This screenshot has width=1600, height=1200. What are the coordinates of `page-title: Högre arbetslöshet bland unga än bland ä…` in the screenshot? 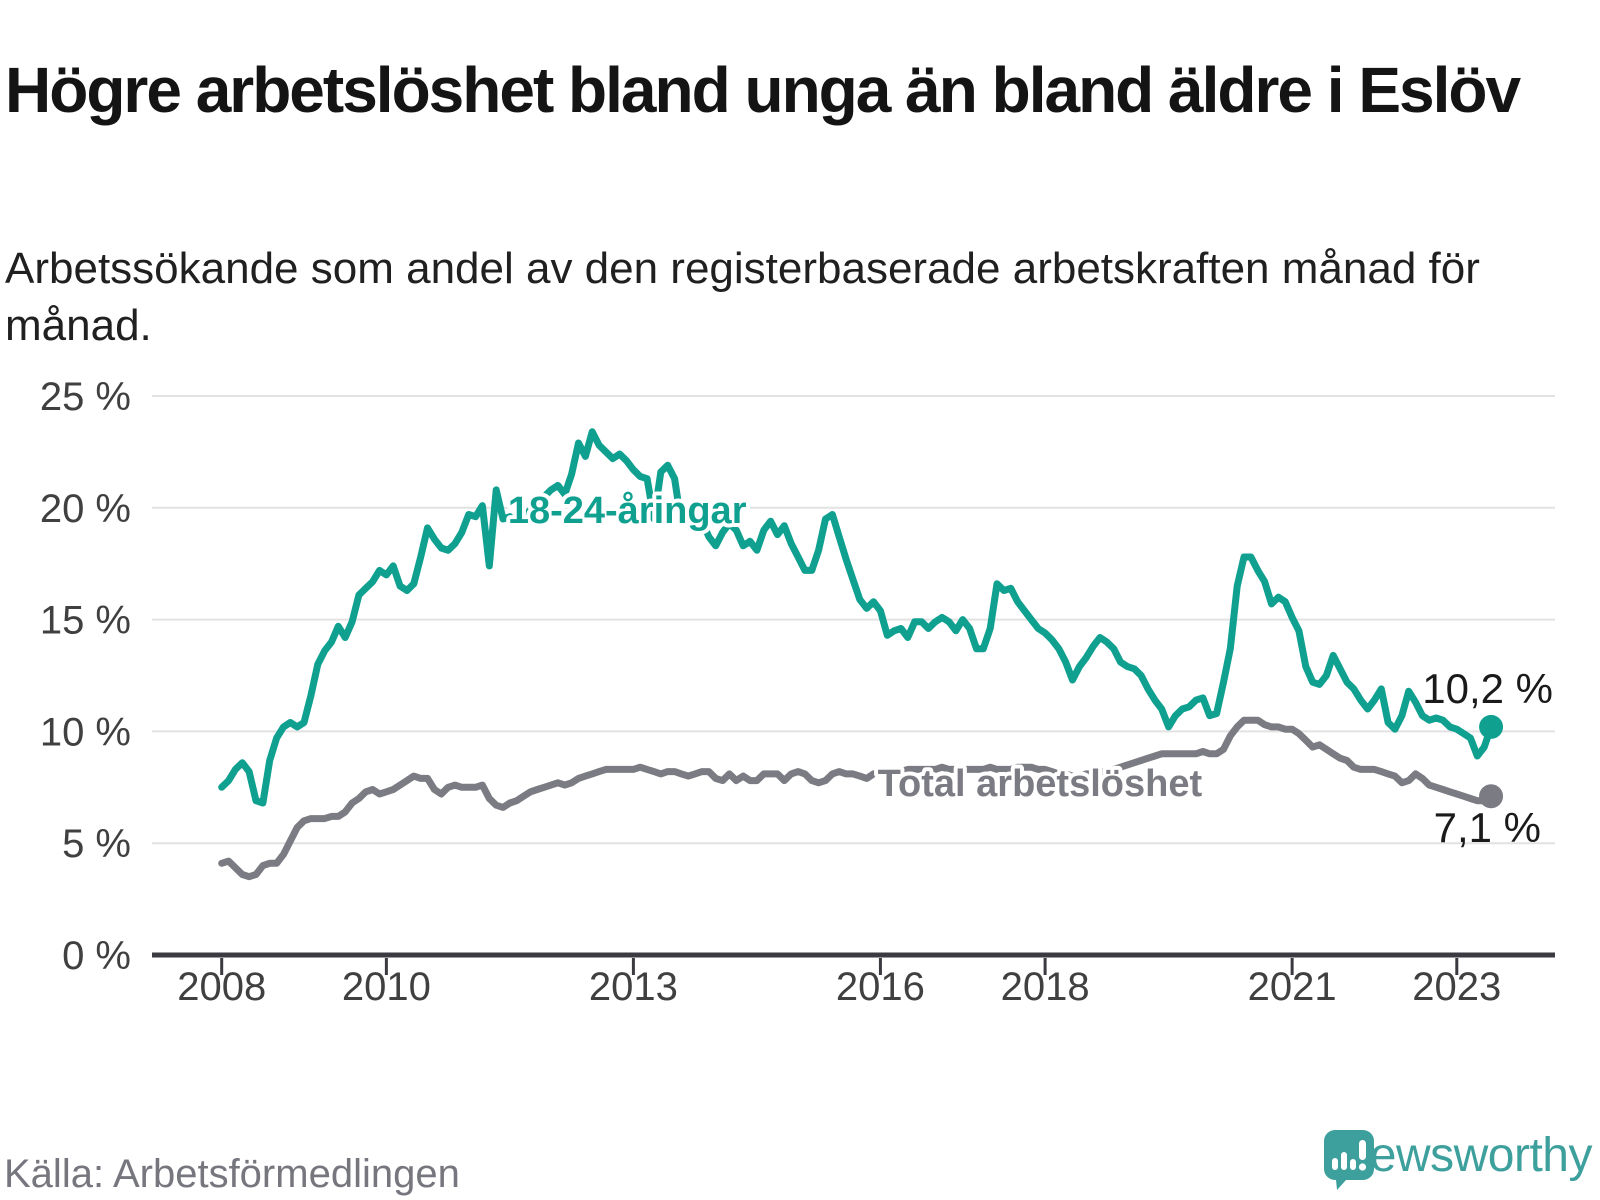 It's located at (763, 89).